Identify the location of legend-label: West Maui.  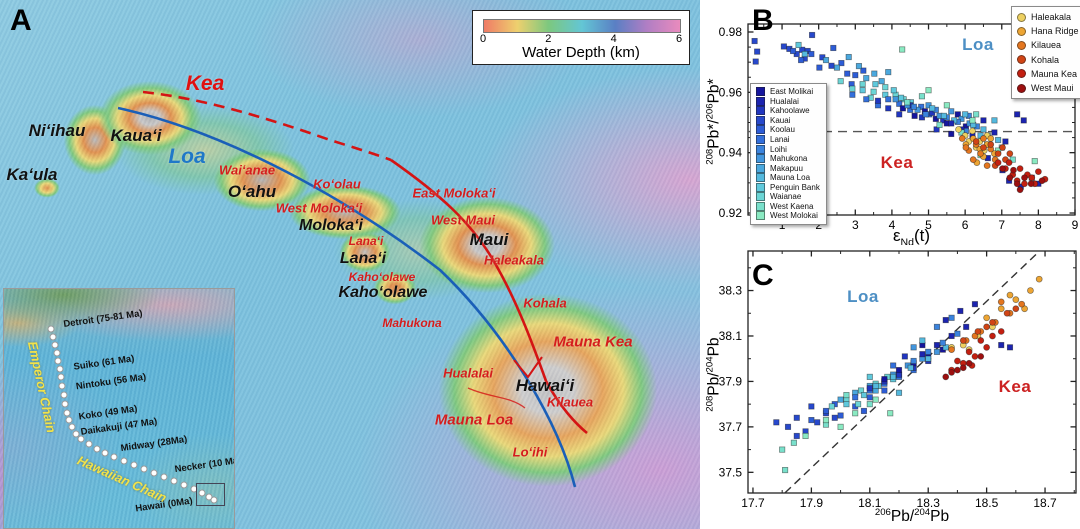
(1052, 88).